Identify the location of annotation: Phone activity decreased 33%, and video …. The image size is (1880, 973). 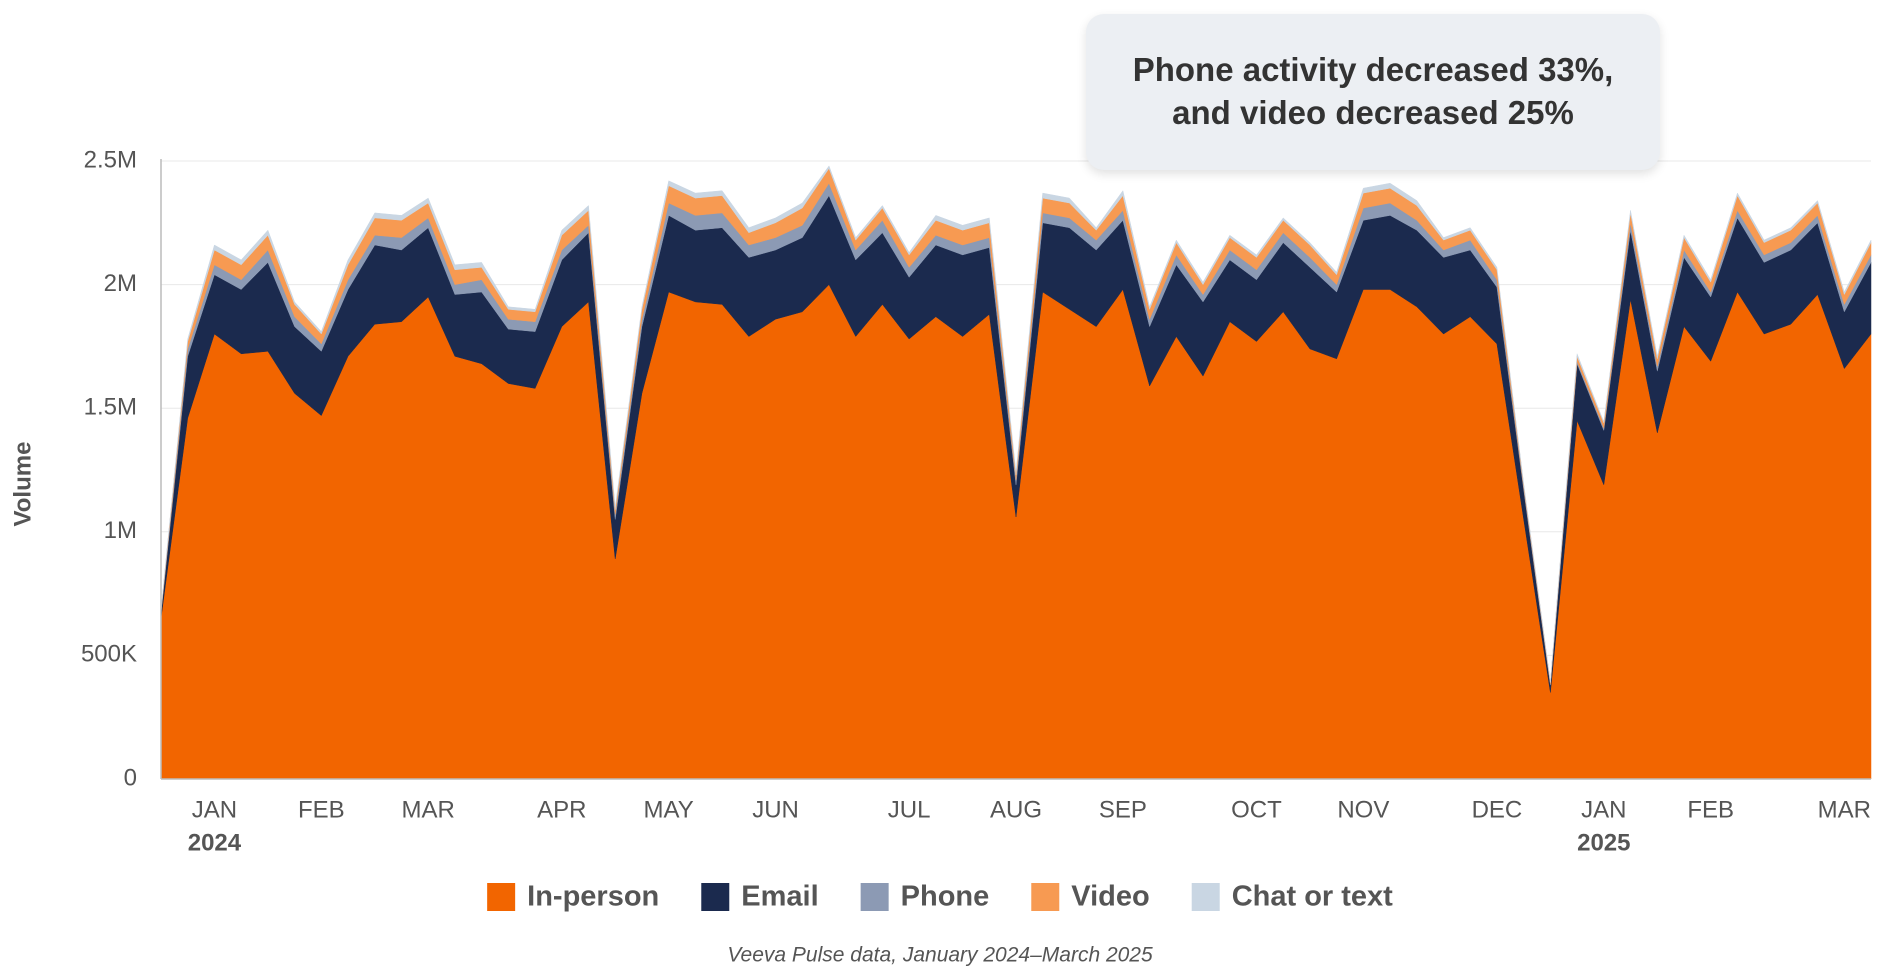
(1373, 92).